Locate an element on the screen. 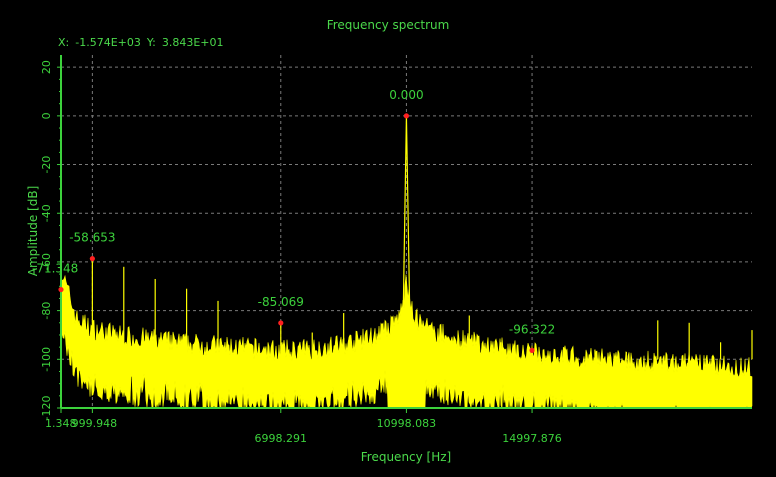 The height and width of the screenshot is (477, 776). peak-marker-label: -58.653 is located at coordinates (92, 238).